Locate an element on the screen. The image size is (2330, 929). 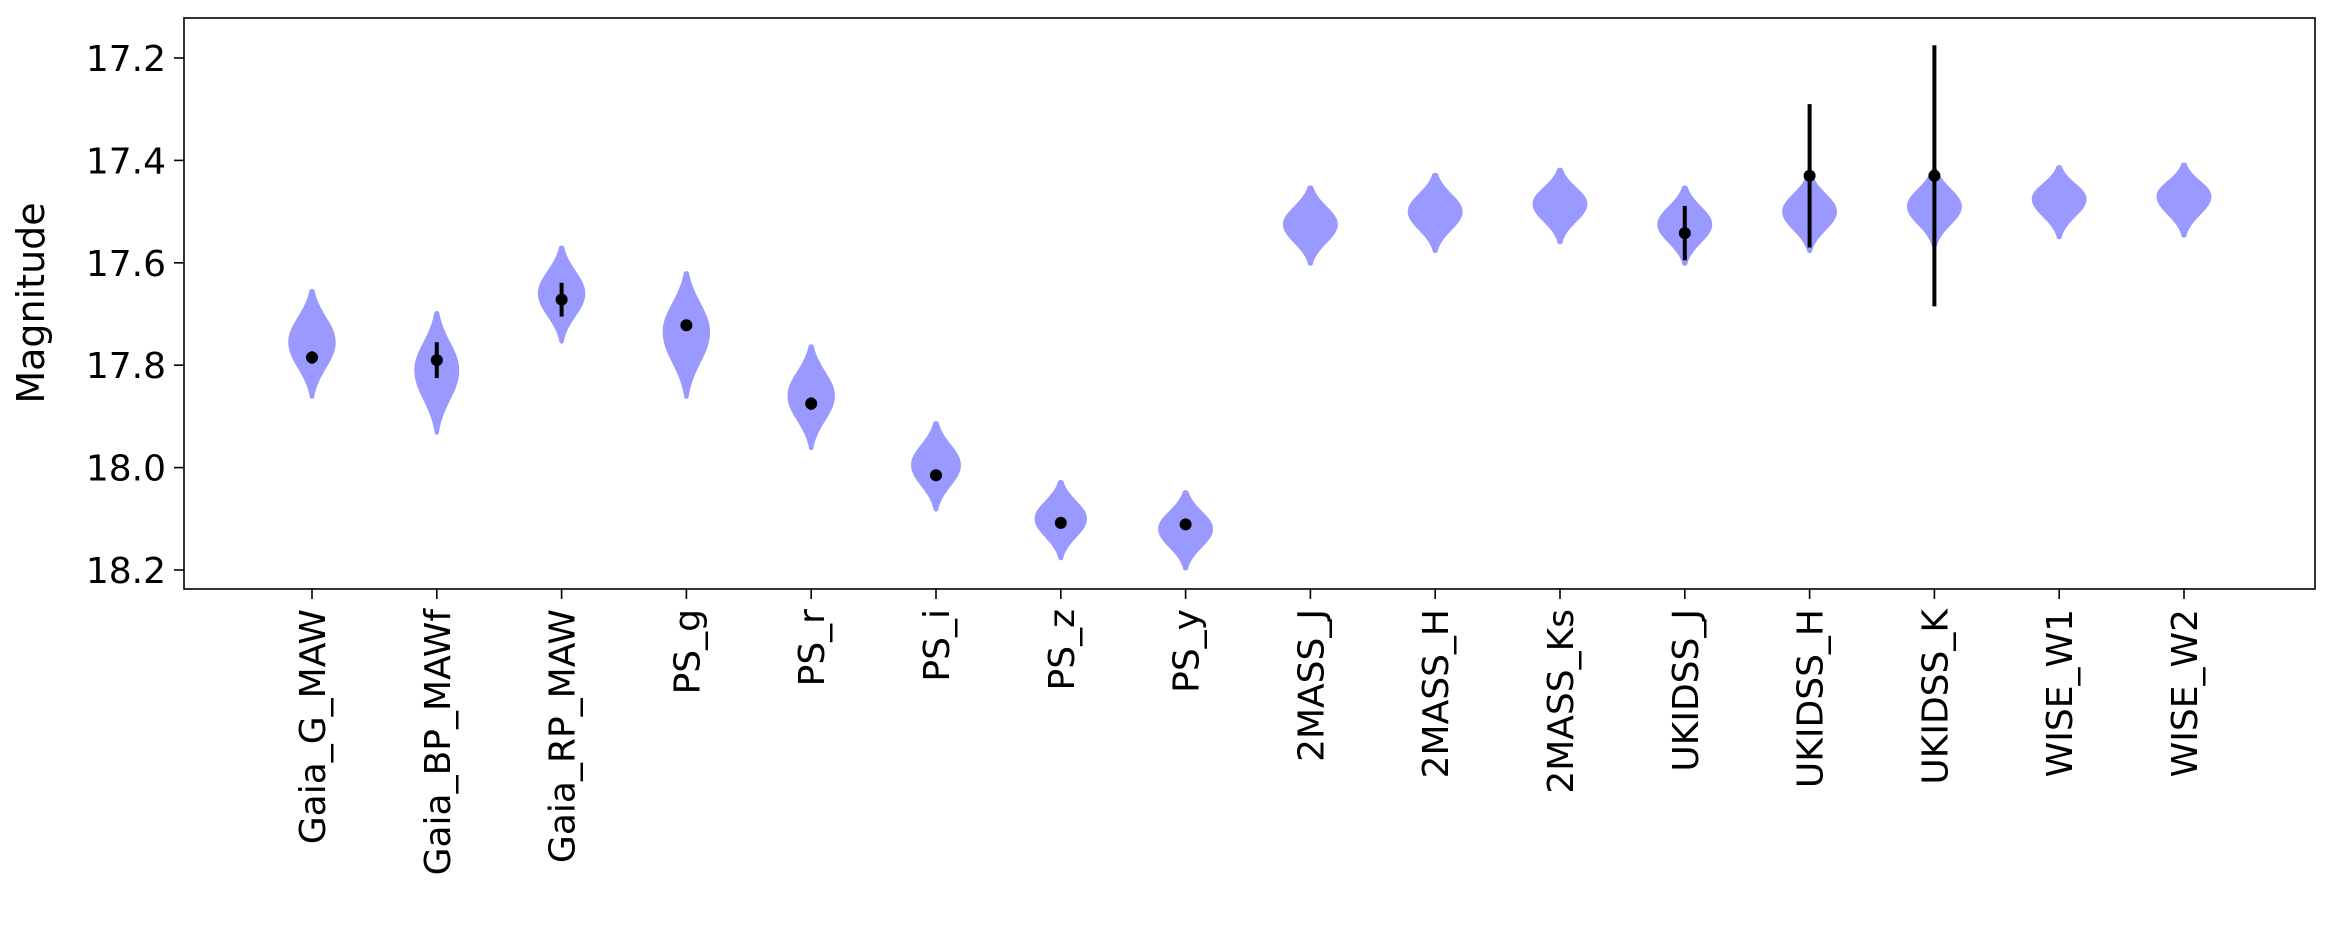
y-tick-label: 17.4 is located at coordinates (126, 161).